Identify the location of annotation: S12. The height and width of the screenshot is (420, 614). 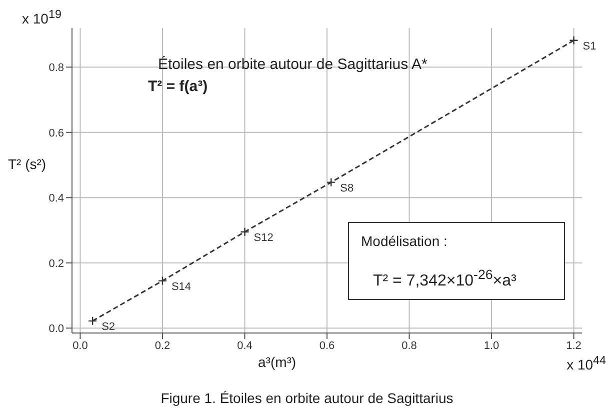
(264, 238).